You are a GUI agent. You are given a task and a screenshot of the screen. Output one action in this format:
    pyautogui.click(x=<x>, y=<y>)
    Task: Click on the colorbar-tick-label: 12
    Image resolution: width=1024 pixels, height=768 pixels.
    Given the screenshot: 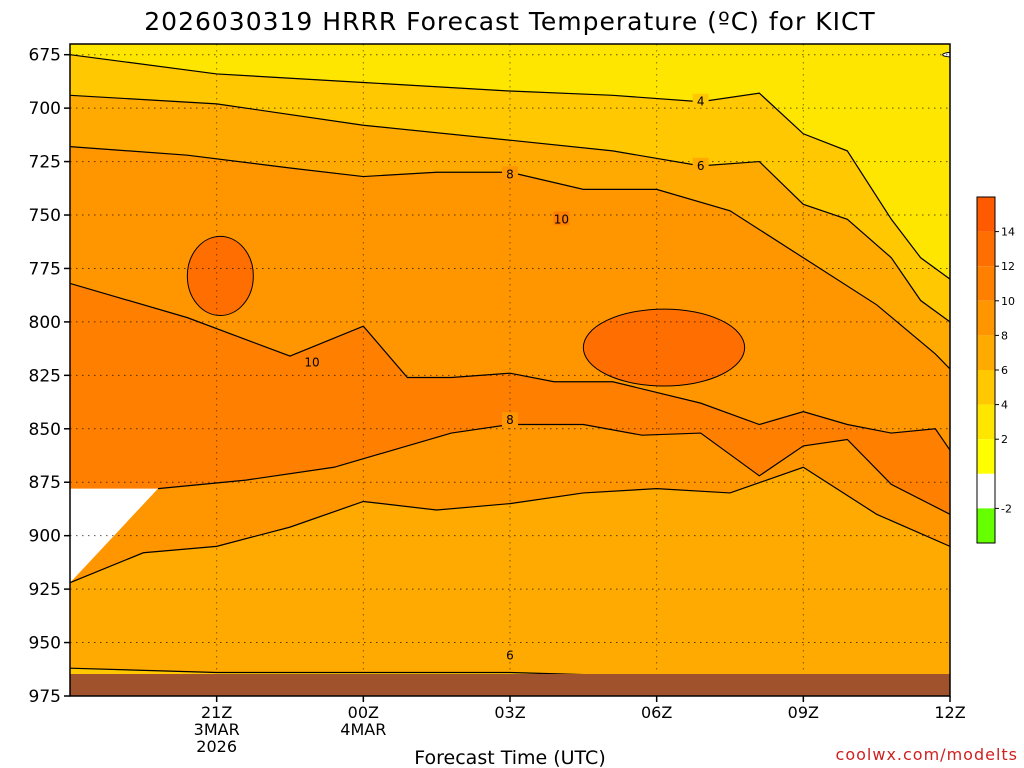 What is the action you would take?
    pyautogui.click(x=1008, y=266)
    